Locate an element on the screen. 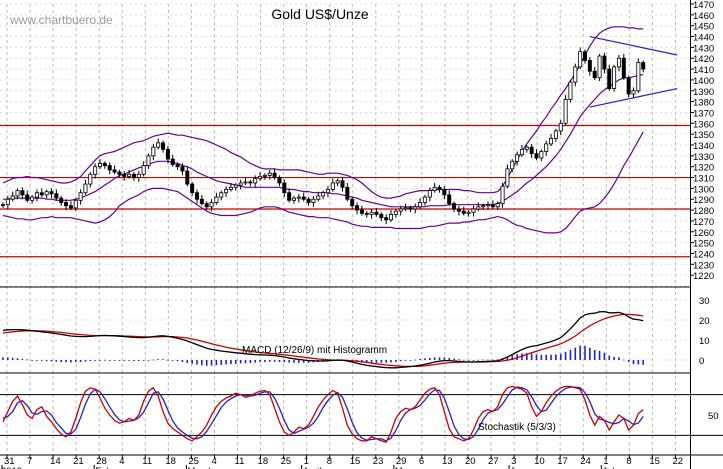  x-tick-label: 15 is located at coordinates (654, 461).